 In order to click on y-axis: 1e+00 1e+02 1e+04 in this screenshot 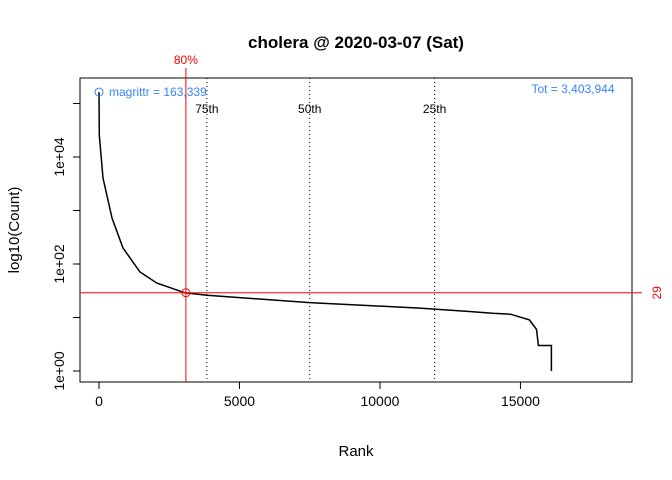, I will do `click(65, 247)`.